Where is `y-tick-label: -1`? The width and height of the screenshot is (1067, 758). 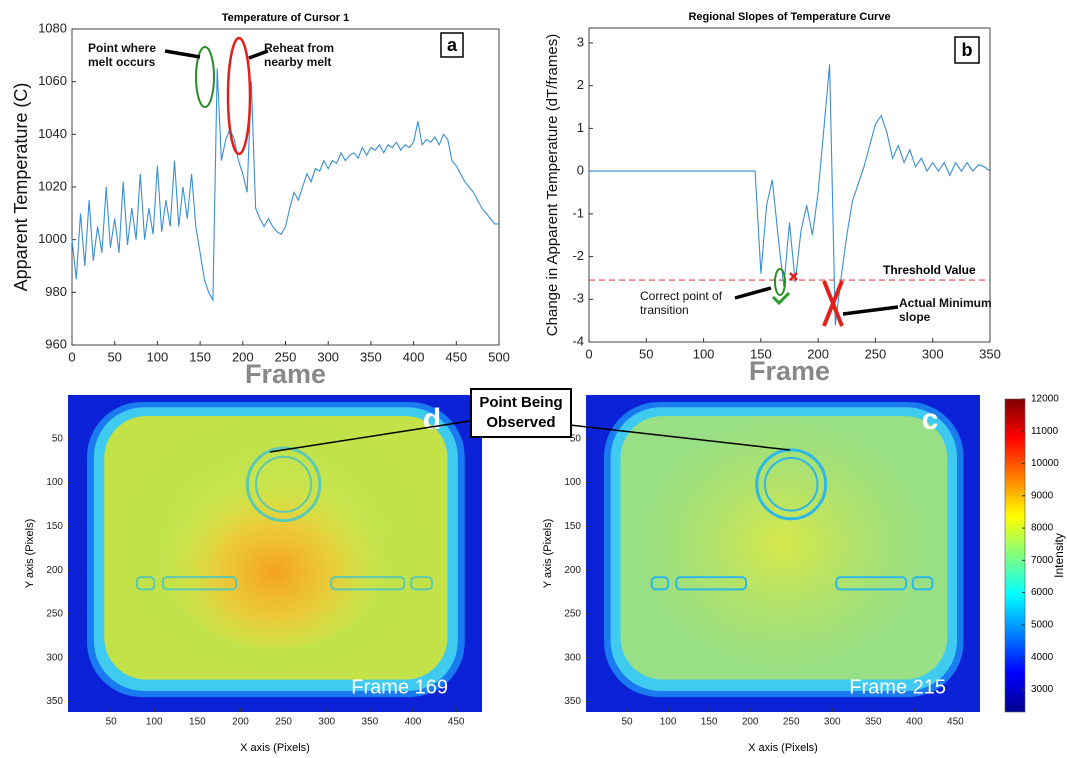
y-tick-label: -1 is located at coordinates (578, 212).